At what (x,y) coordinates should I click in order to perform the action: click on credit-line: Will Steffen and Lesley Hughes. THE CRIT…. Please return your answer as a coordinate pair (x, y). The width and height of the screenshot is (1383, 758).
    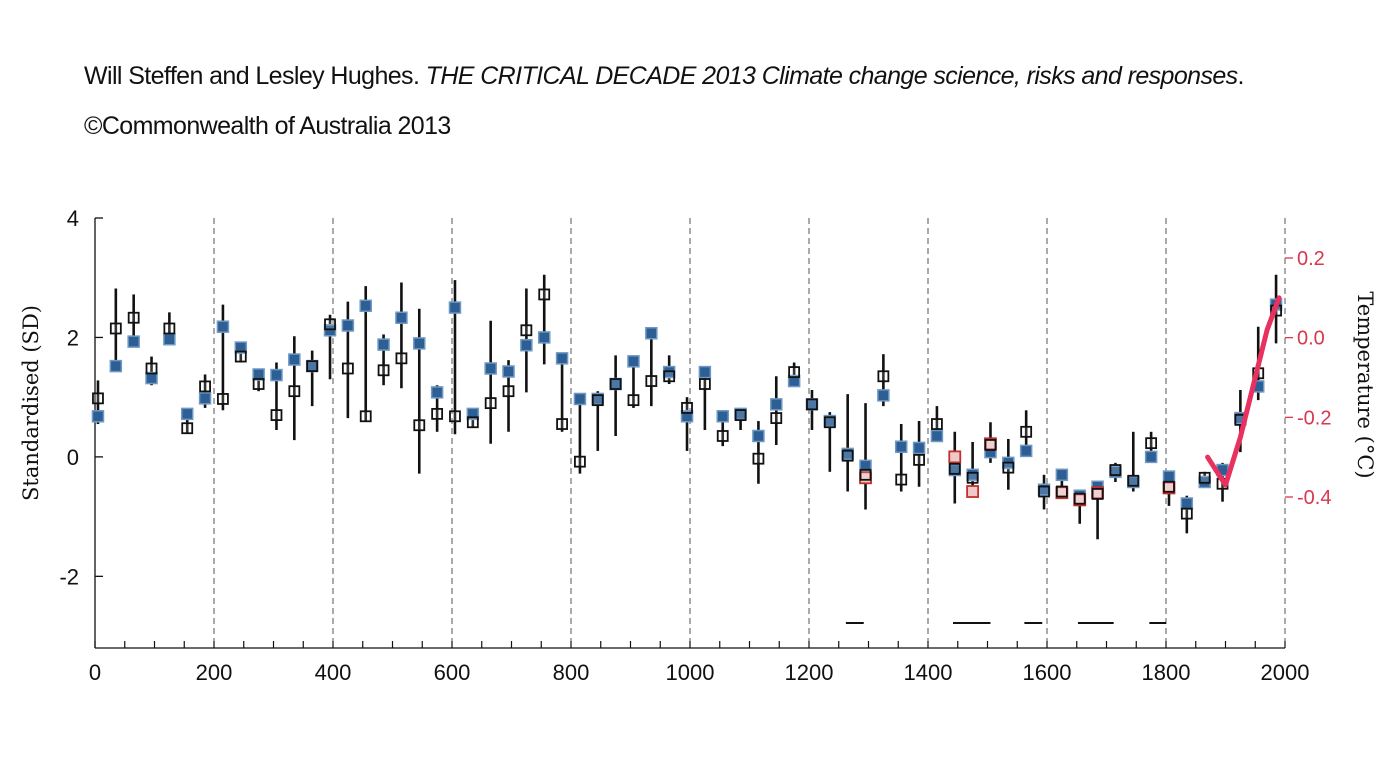
    Looking at the image, I should click on (664, 76).